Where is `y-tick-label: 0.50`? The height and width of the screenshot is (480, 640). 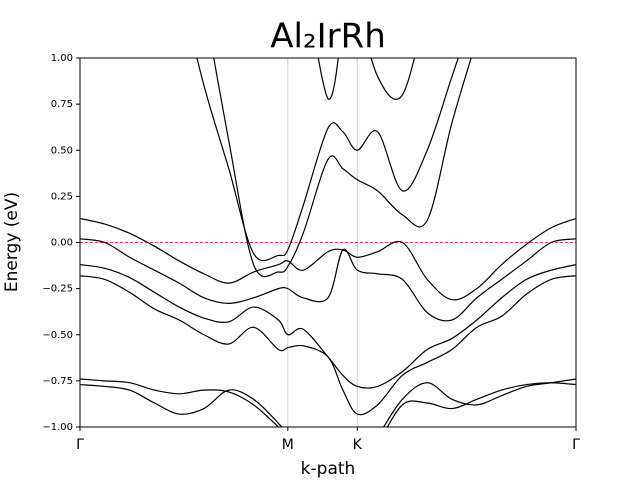 y-tick-label: 0.50 is located at coordinates (62, 150).